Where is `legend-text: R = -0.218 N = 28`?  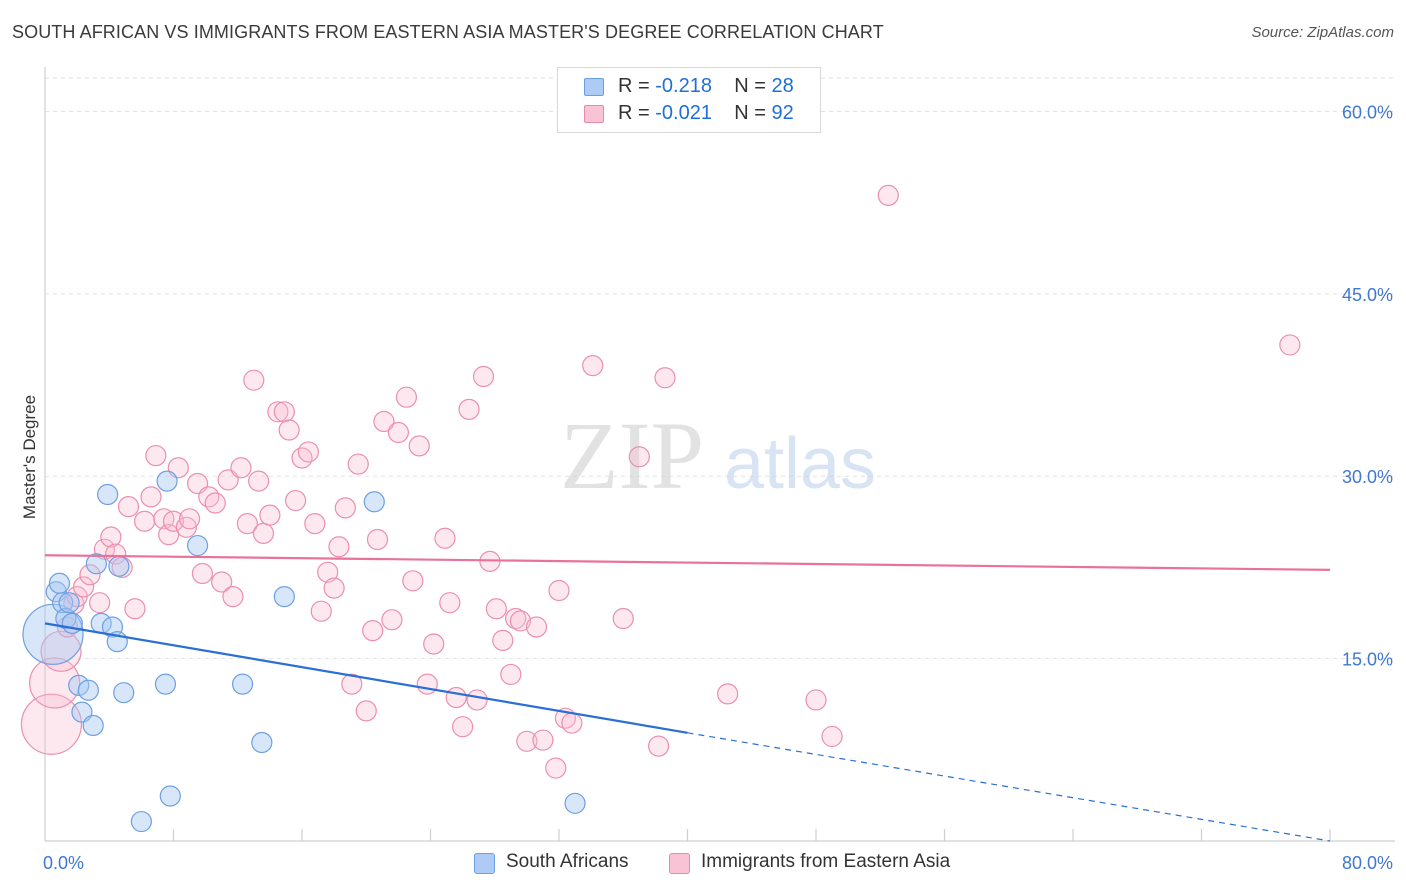 legend-text: R = -0.218 N = 28 is located at coordinates (706, 86).